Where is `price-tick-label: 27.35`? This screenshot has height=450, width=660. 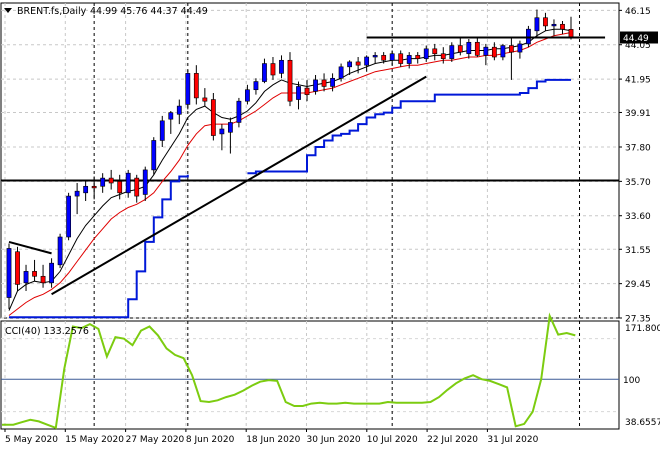
price-tick-label: 27.35 is located at coordinates (638, 320).